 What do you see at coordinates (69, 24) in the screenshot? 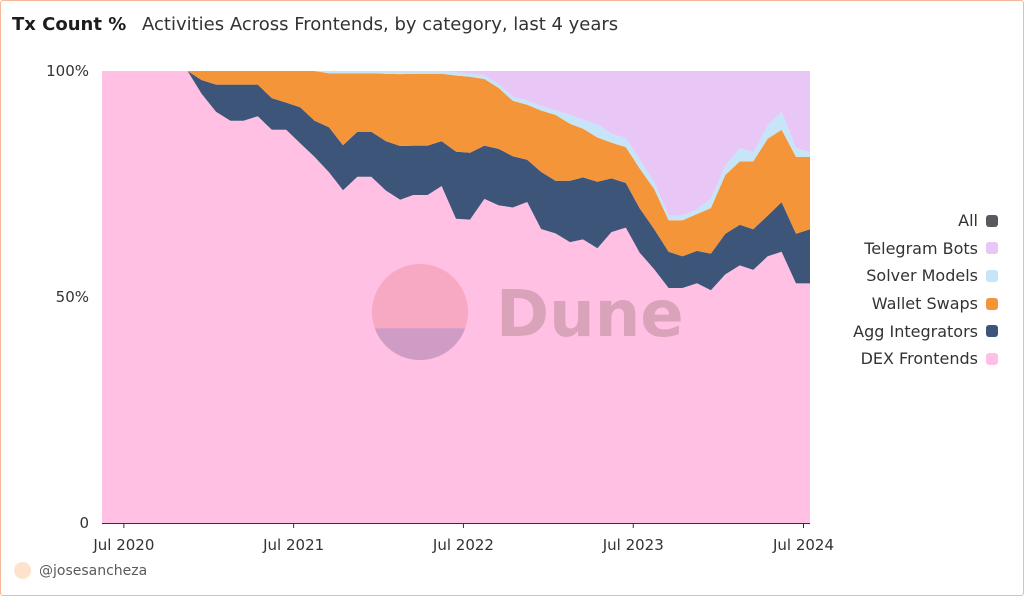
I see `chart-title: Tx Count %` at bounding box center [69, 24].